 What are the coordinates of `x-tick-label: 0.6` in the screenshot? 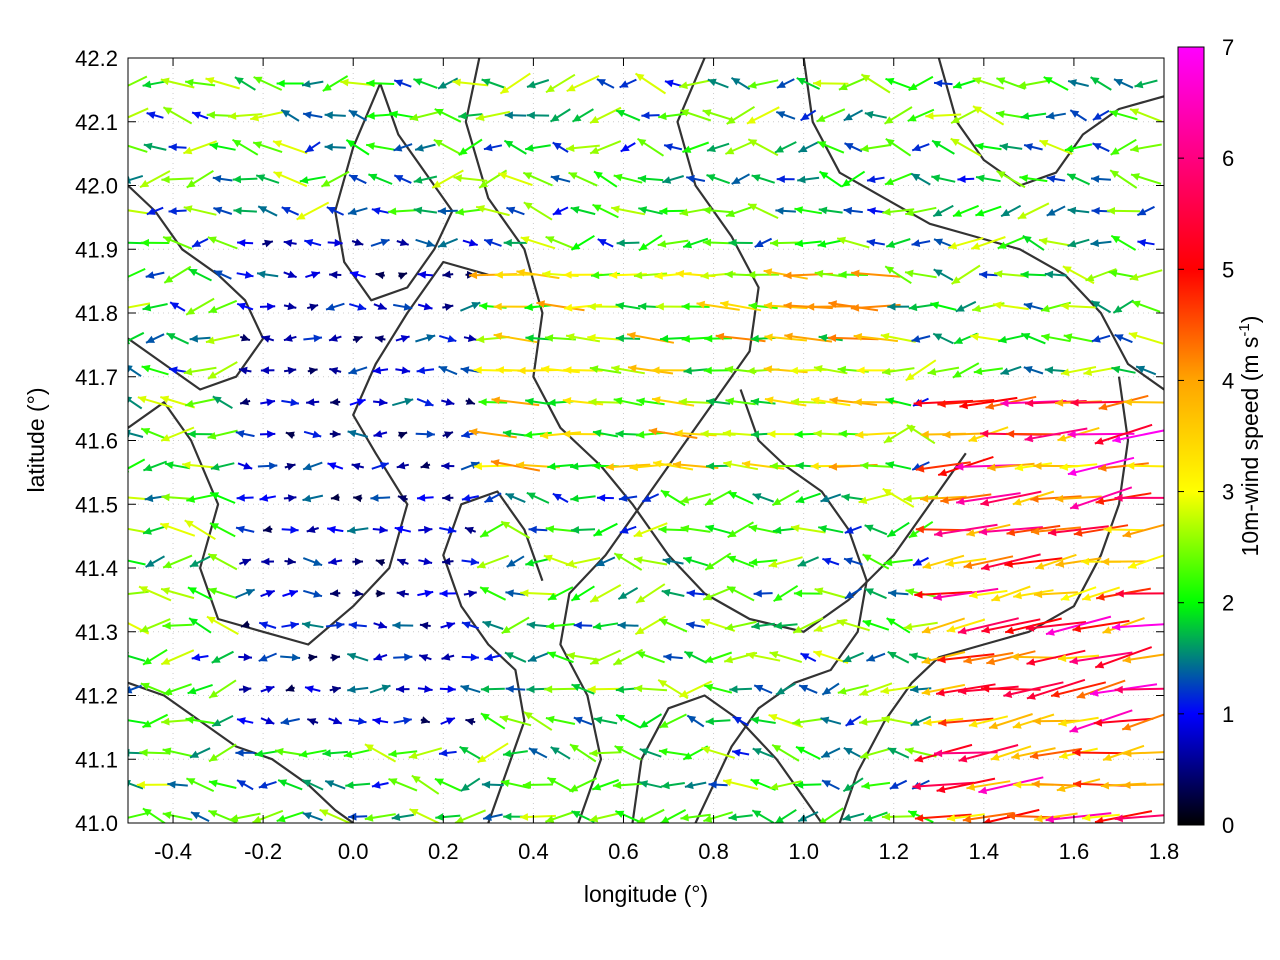 It's located at (623, 851).